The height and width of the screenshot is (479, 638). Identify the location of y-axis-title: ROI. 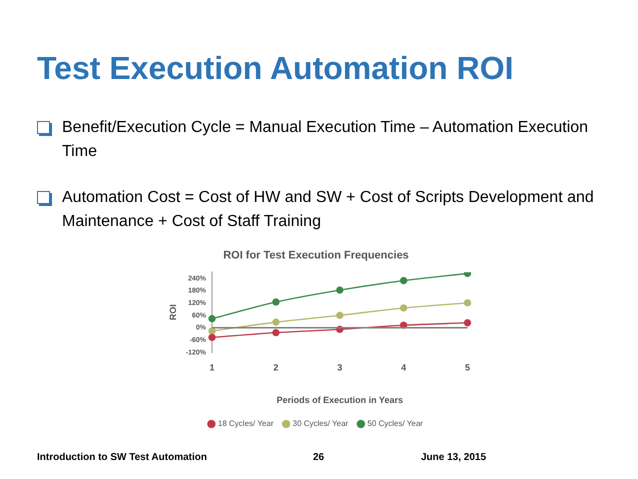
(173, 312).